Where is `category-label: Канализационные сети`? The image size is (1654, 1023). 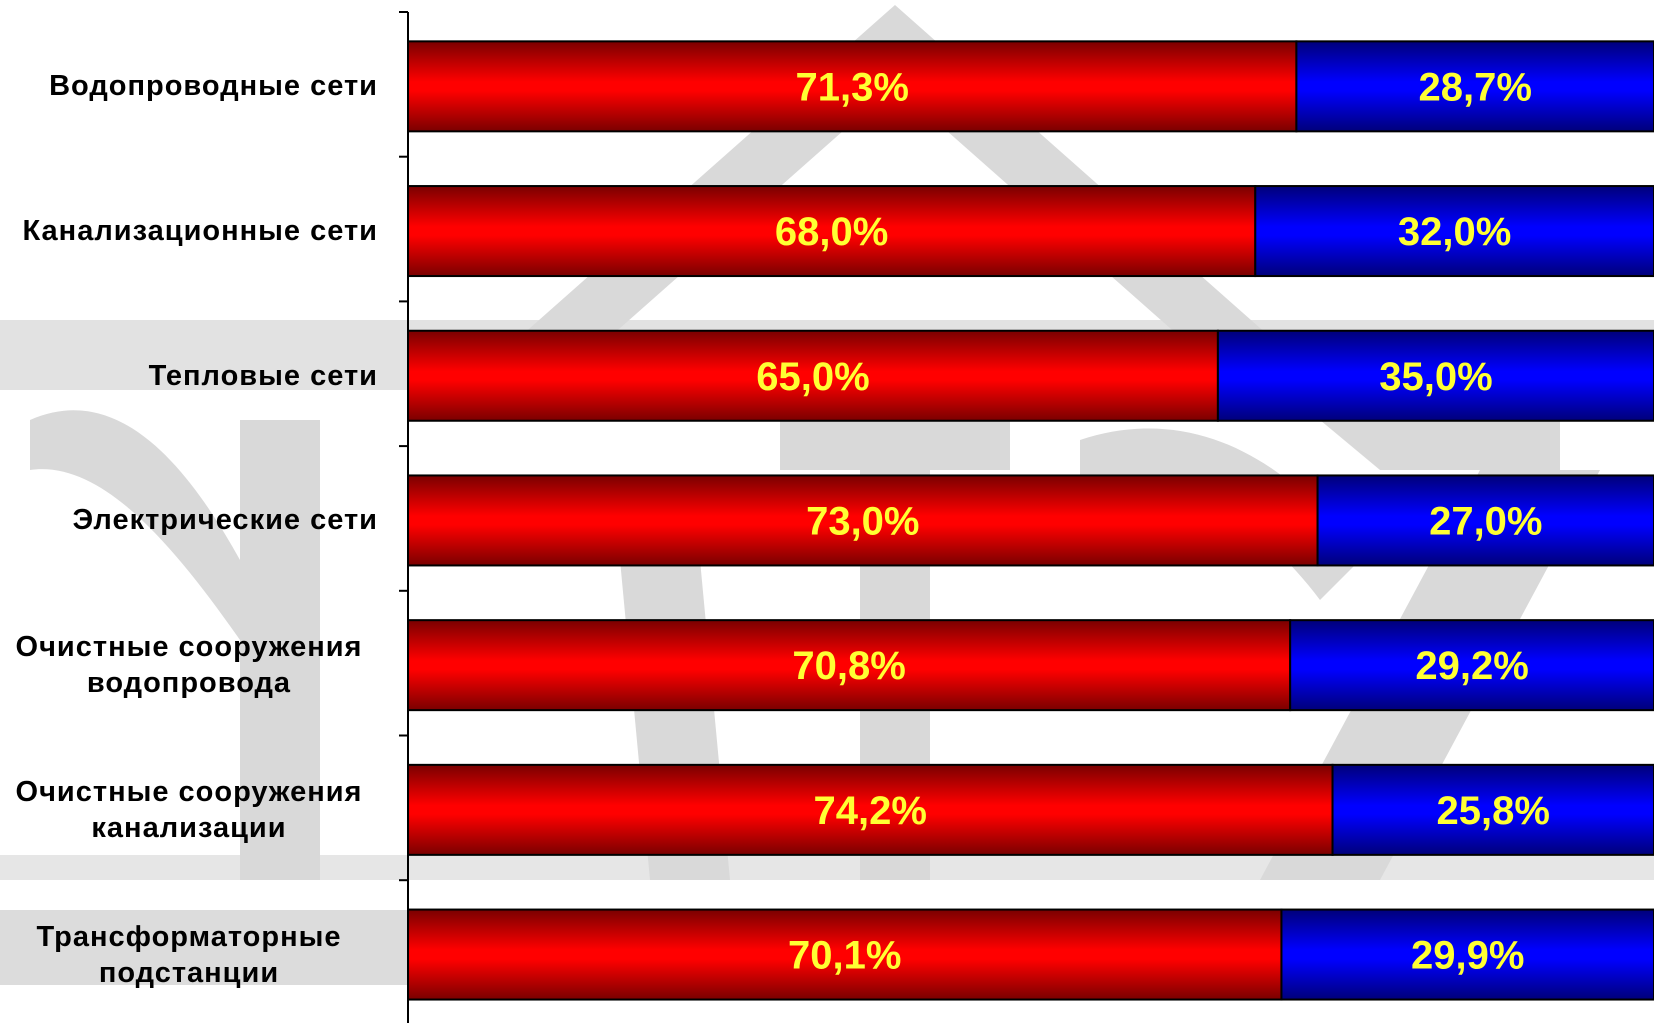
category-label: Канализационные сети is located at coordinates (189, 231).